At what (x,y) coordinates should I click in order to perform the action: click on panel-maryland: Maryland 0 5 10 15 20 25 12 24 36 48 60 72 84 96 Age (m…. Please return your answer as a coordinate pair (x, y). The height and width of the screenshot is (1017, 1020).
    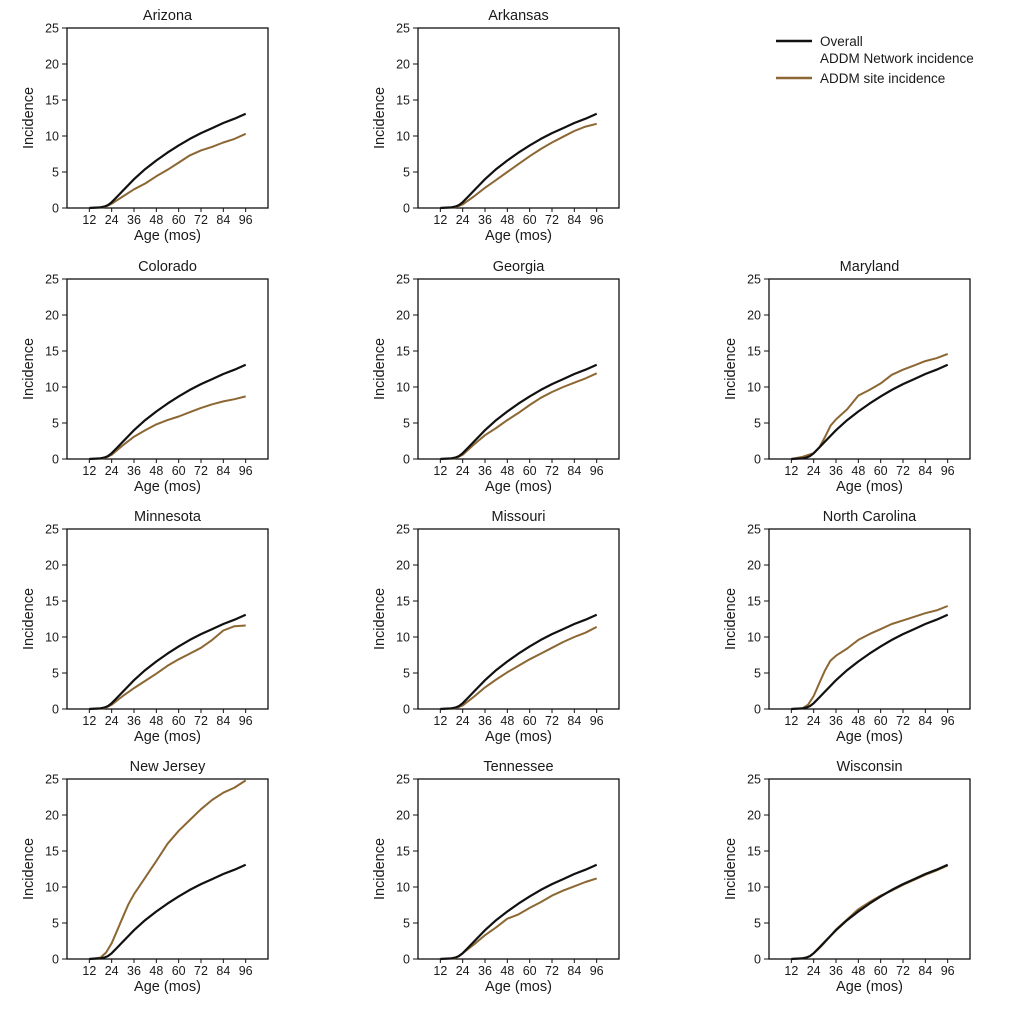
    Looking at the image, I should click on (847, 377).